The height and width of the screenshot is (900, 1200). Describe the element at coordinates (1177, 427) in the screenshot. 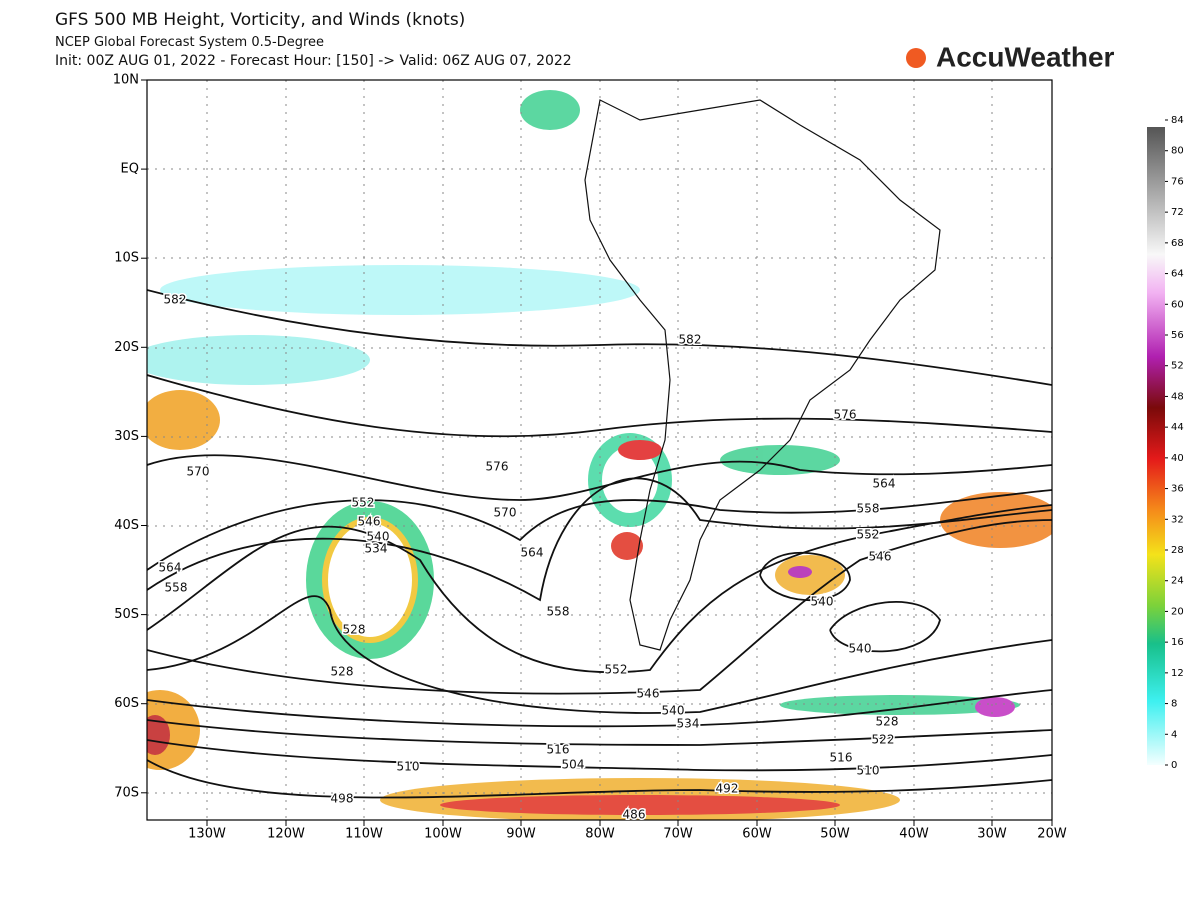

I see `colorbar-label: 44` at that location.